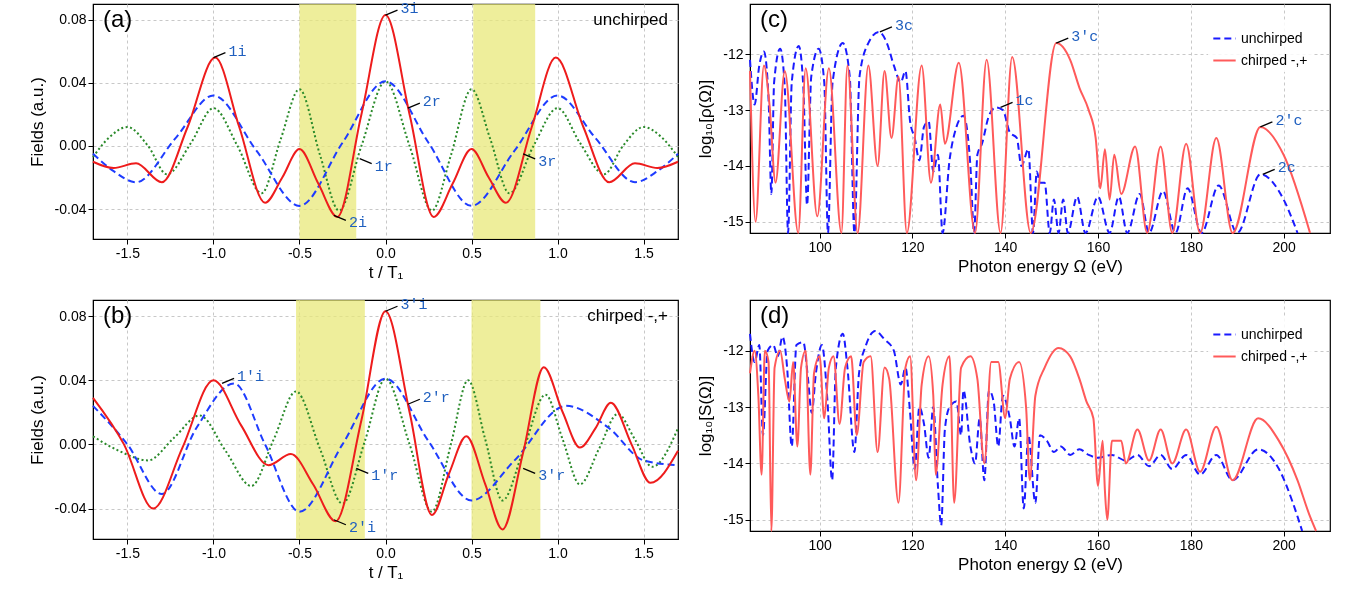  I want to click on annotation: (a), so click(118, 18).